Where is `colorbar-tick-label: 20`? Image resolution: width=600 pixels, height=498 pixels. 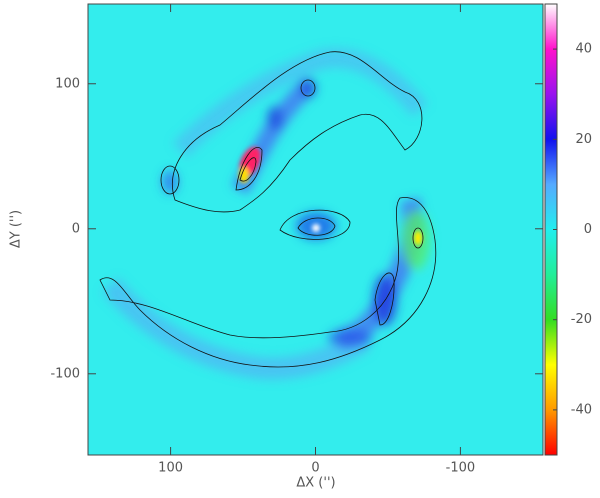
colorbar-tick-label: 20 is located at coordinates (583, 139).